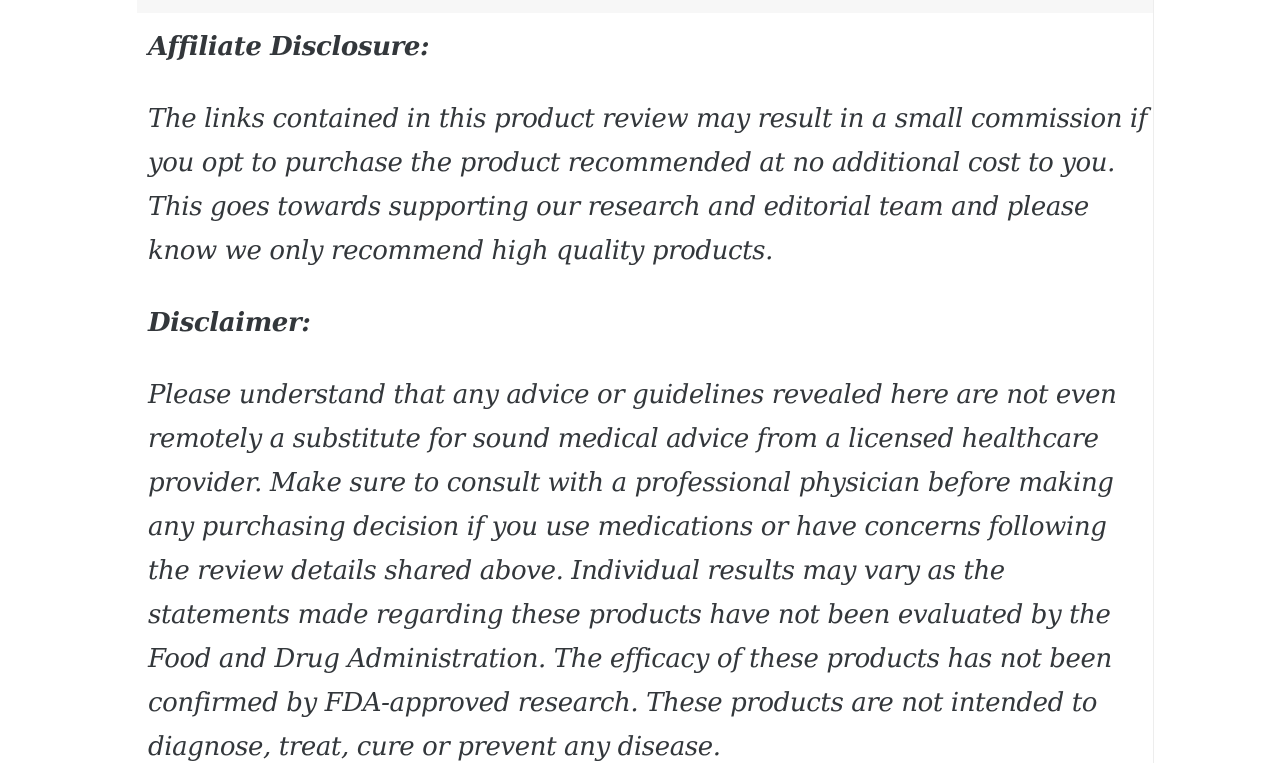 The height and width of the screenshot is (763, 1280). Describe the element at coordinates (645, 6) in the screenshot. I see `top-strip-divider` at that location.